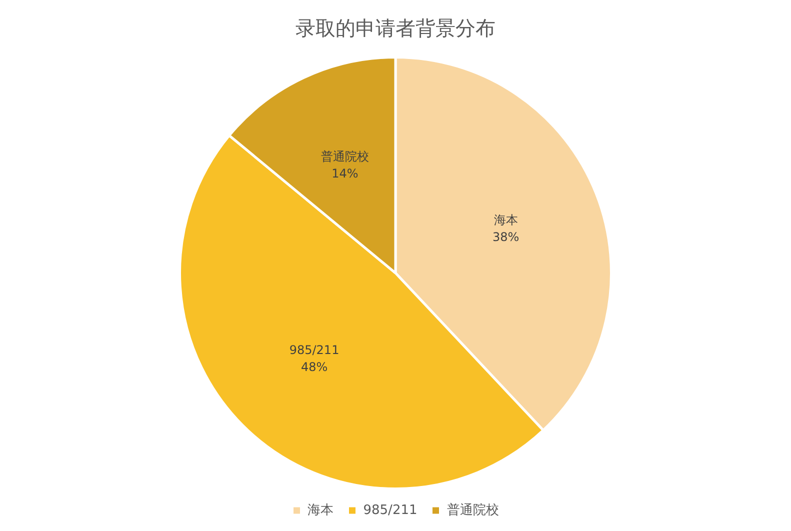 The height and width of the screenshot is (531, 791). I want to click on slice-label: 普通院校, so click(344, 156).